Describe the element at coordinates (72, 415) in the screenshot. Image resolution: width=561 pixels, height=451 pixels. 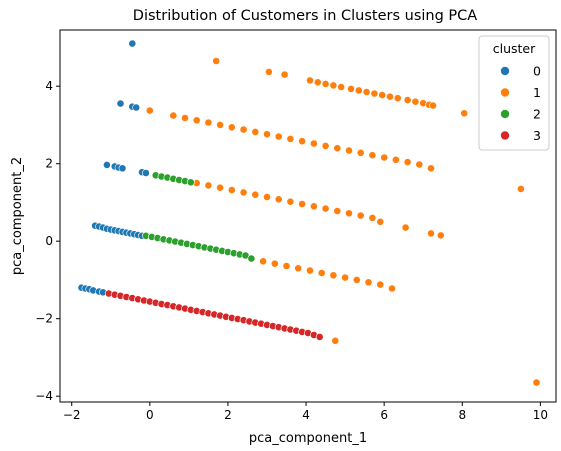
I see `x-tick-label: −2` at that location.